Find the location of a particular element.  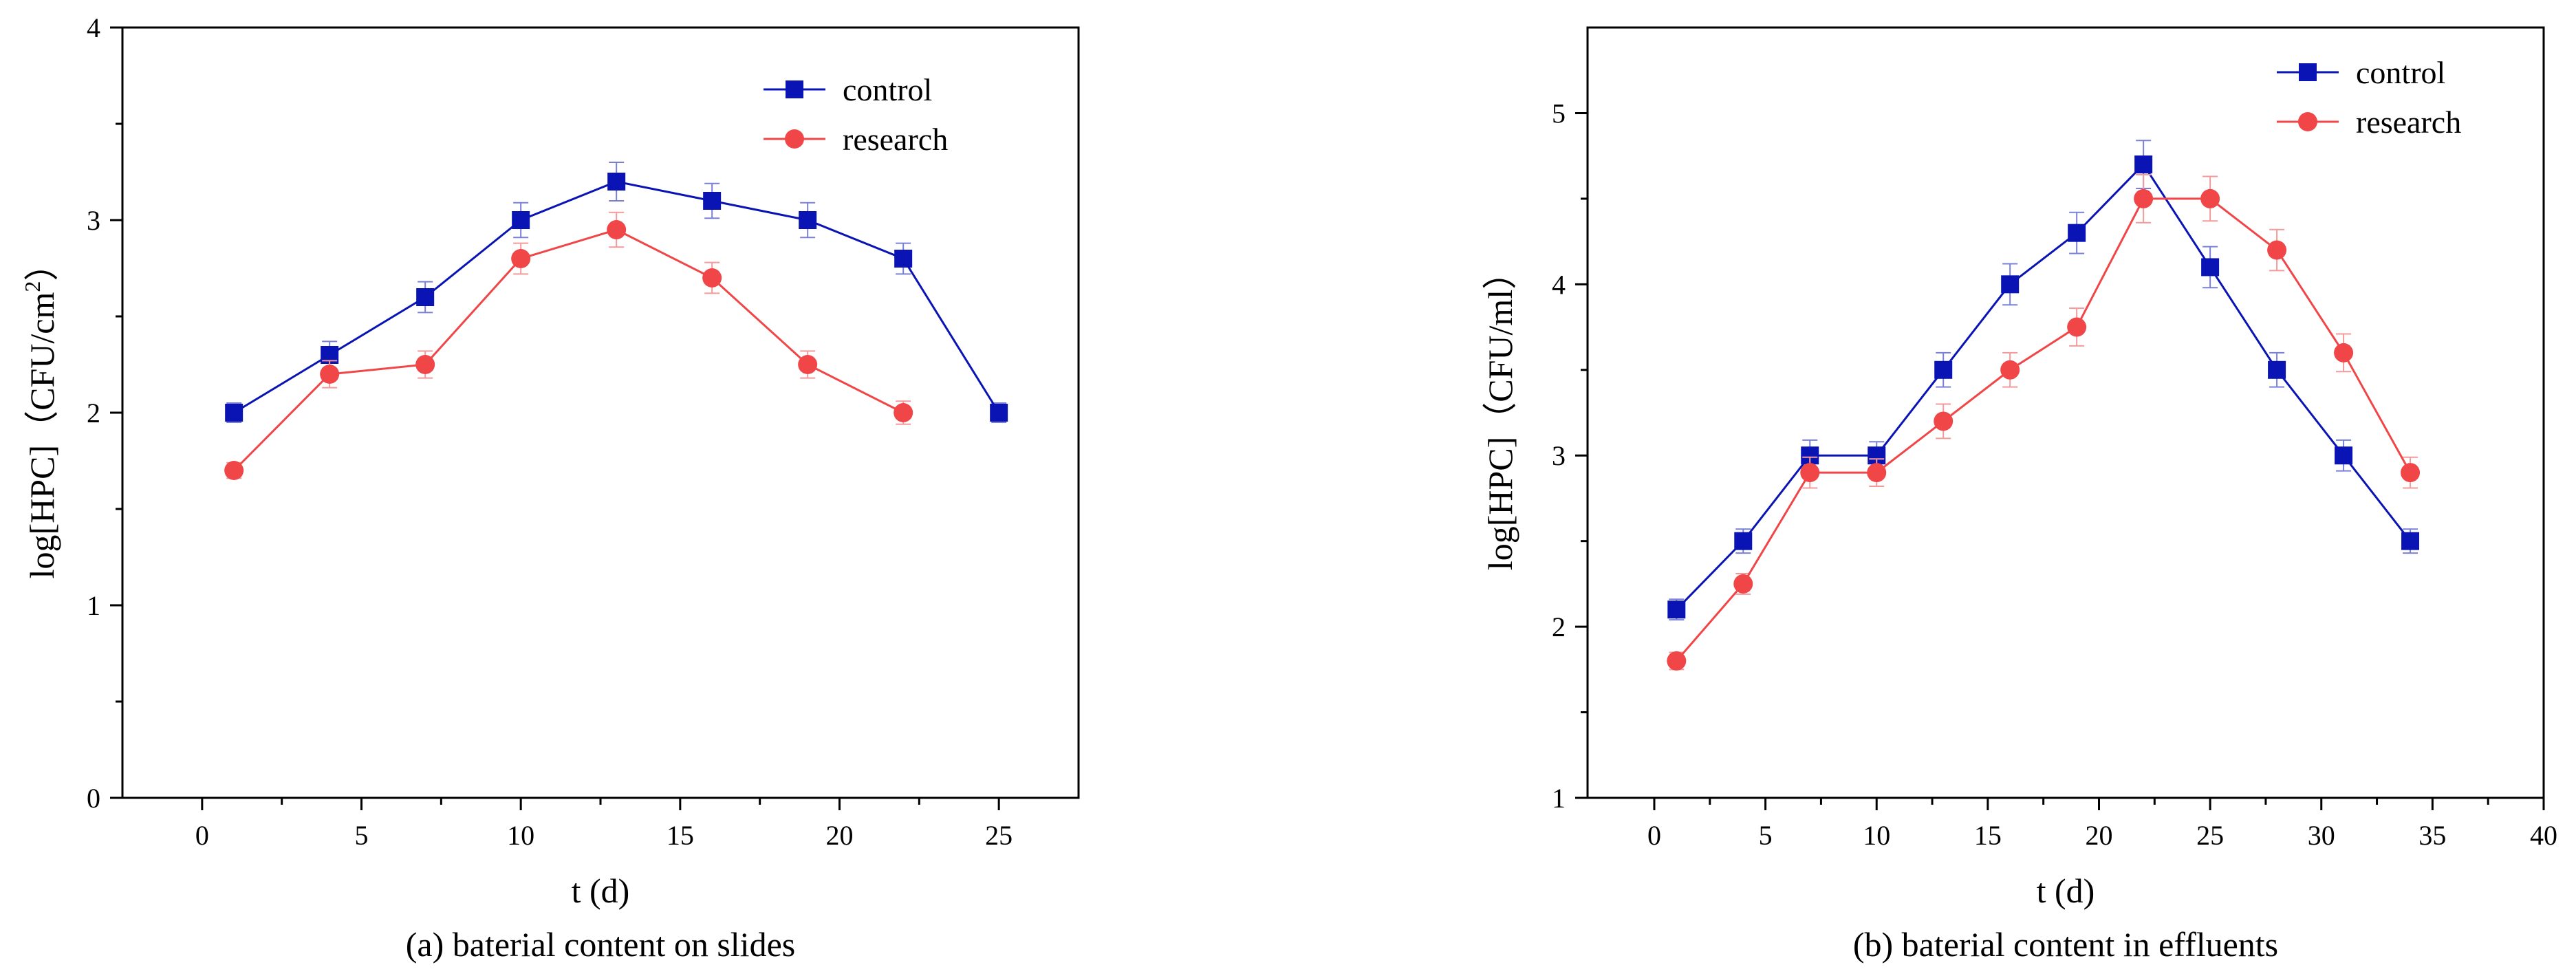

x-tick-label: 30 is located at coordinates (2321, 835).